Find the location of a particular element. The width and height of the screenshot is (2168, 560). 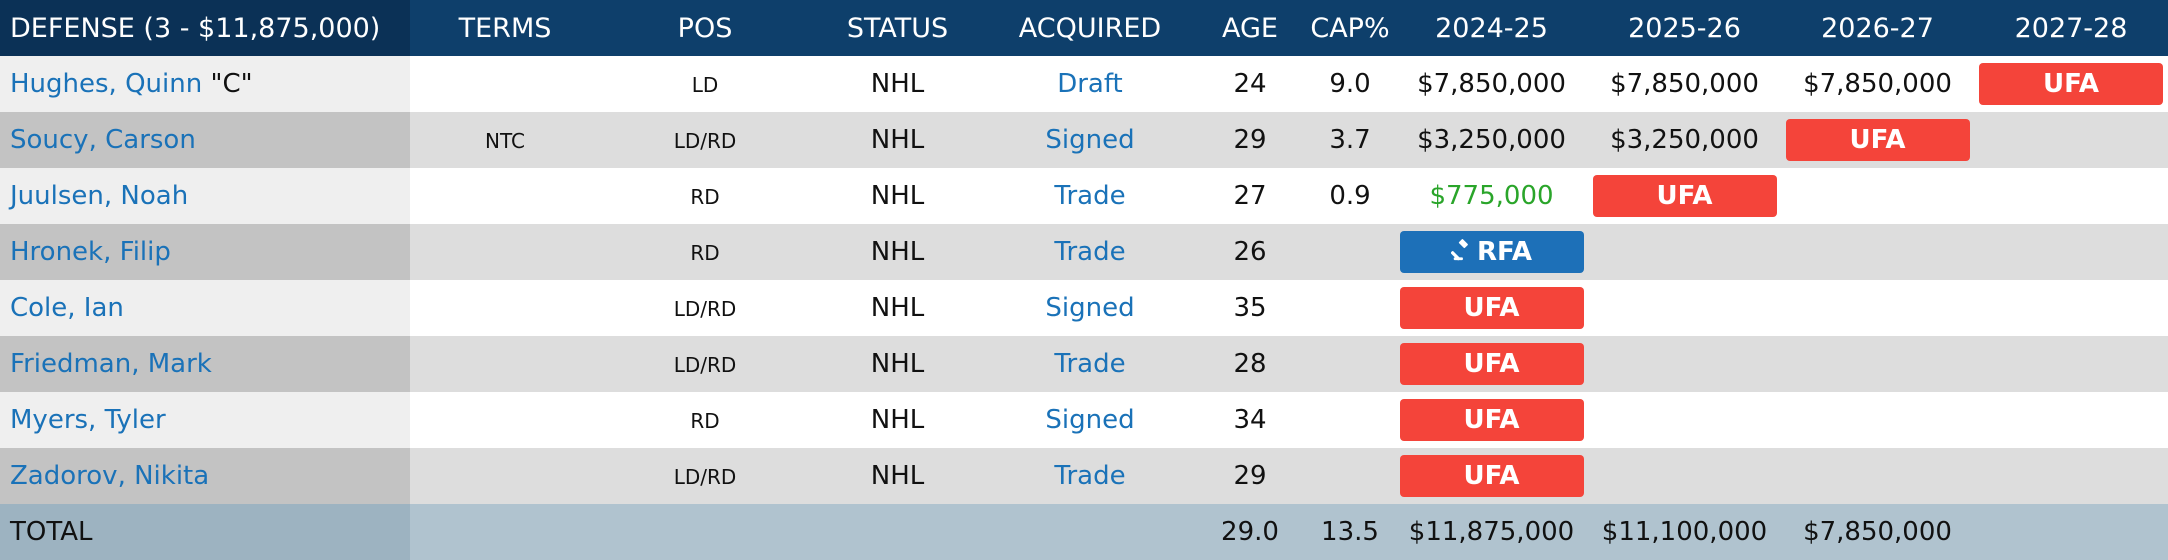

season-cell-y2: $7,850,000 is located at coordinates (1684, 84).